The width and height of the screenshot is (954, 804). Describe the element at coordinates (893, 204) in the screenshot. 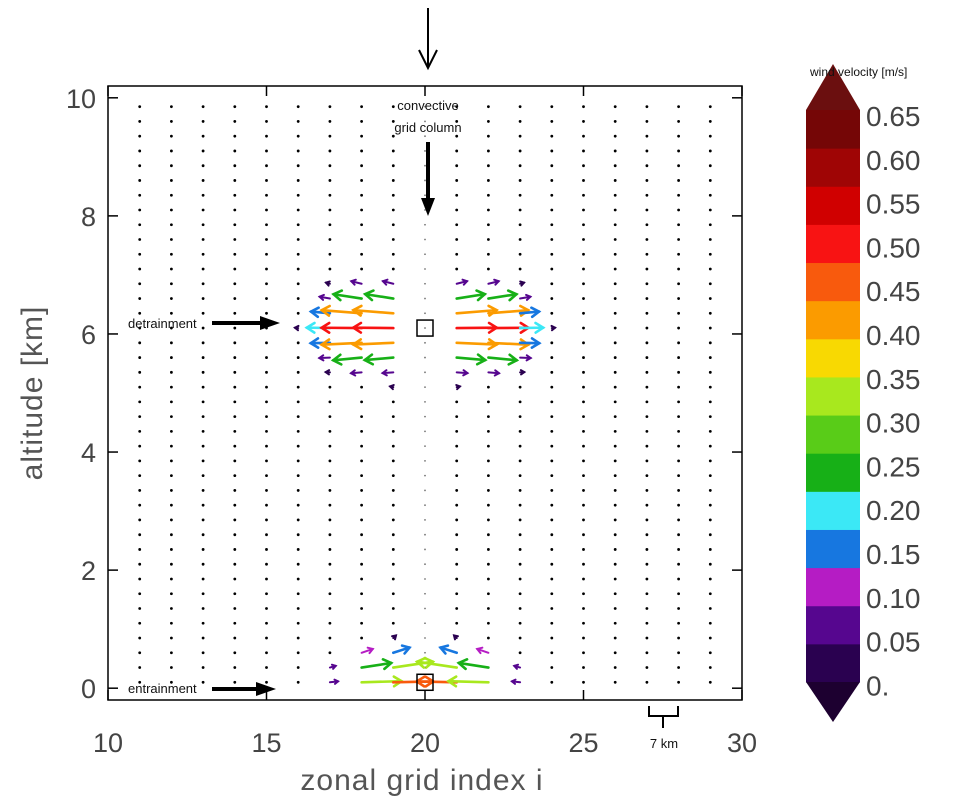

I see `colorbar-tick-label: 0.55` at that location.